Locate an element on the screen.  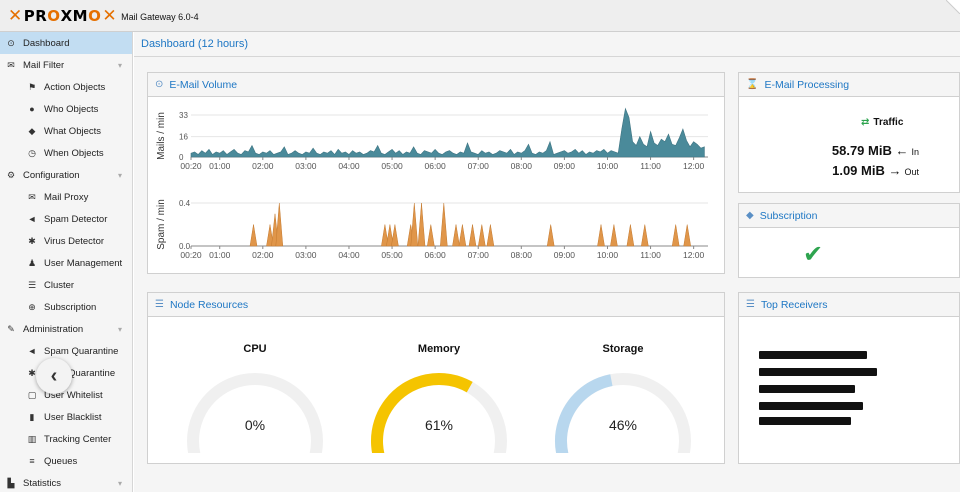
sidebar-item-virus-quarantine: ✱ Virus Quarantine is located at coordinates (66, 373).